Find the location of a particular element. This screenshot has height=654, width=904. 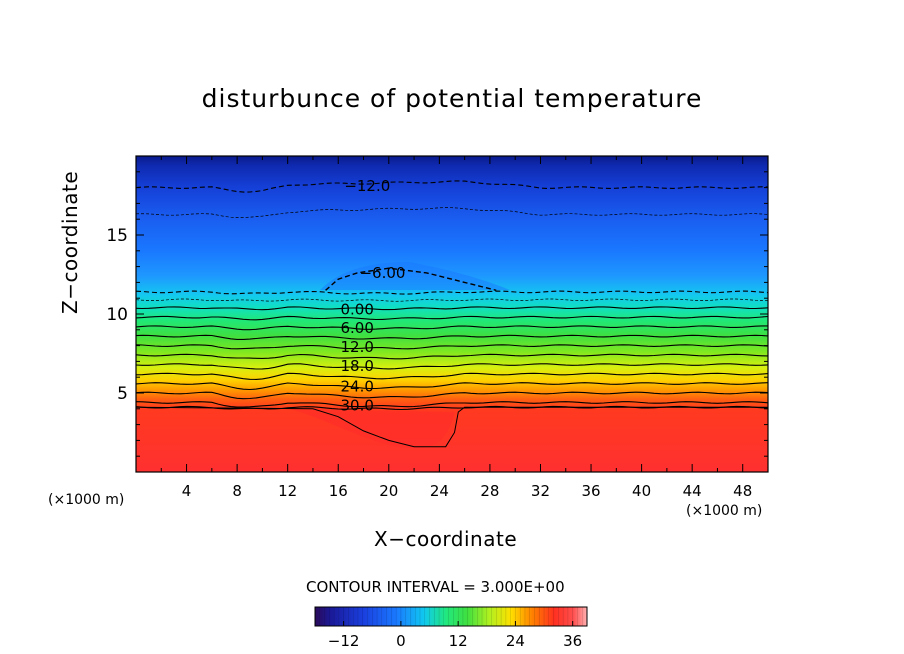

x-axis-label: X−coordinate is located at coordinates (446, 539).